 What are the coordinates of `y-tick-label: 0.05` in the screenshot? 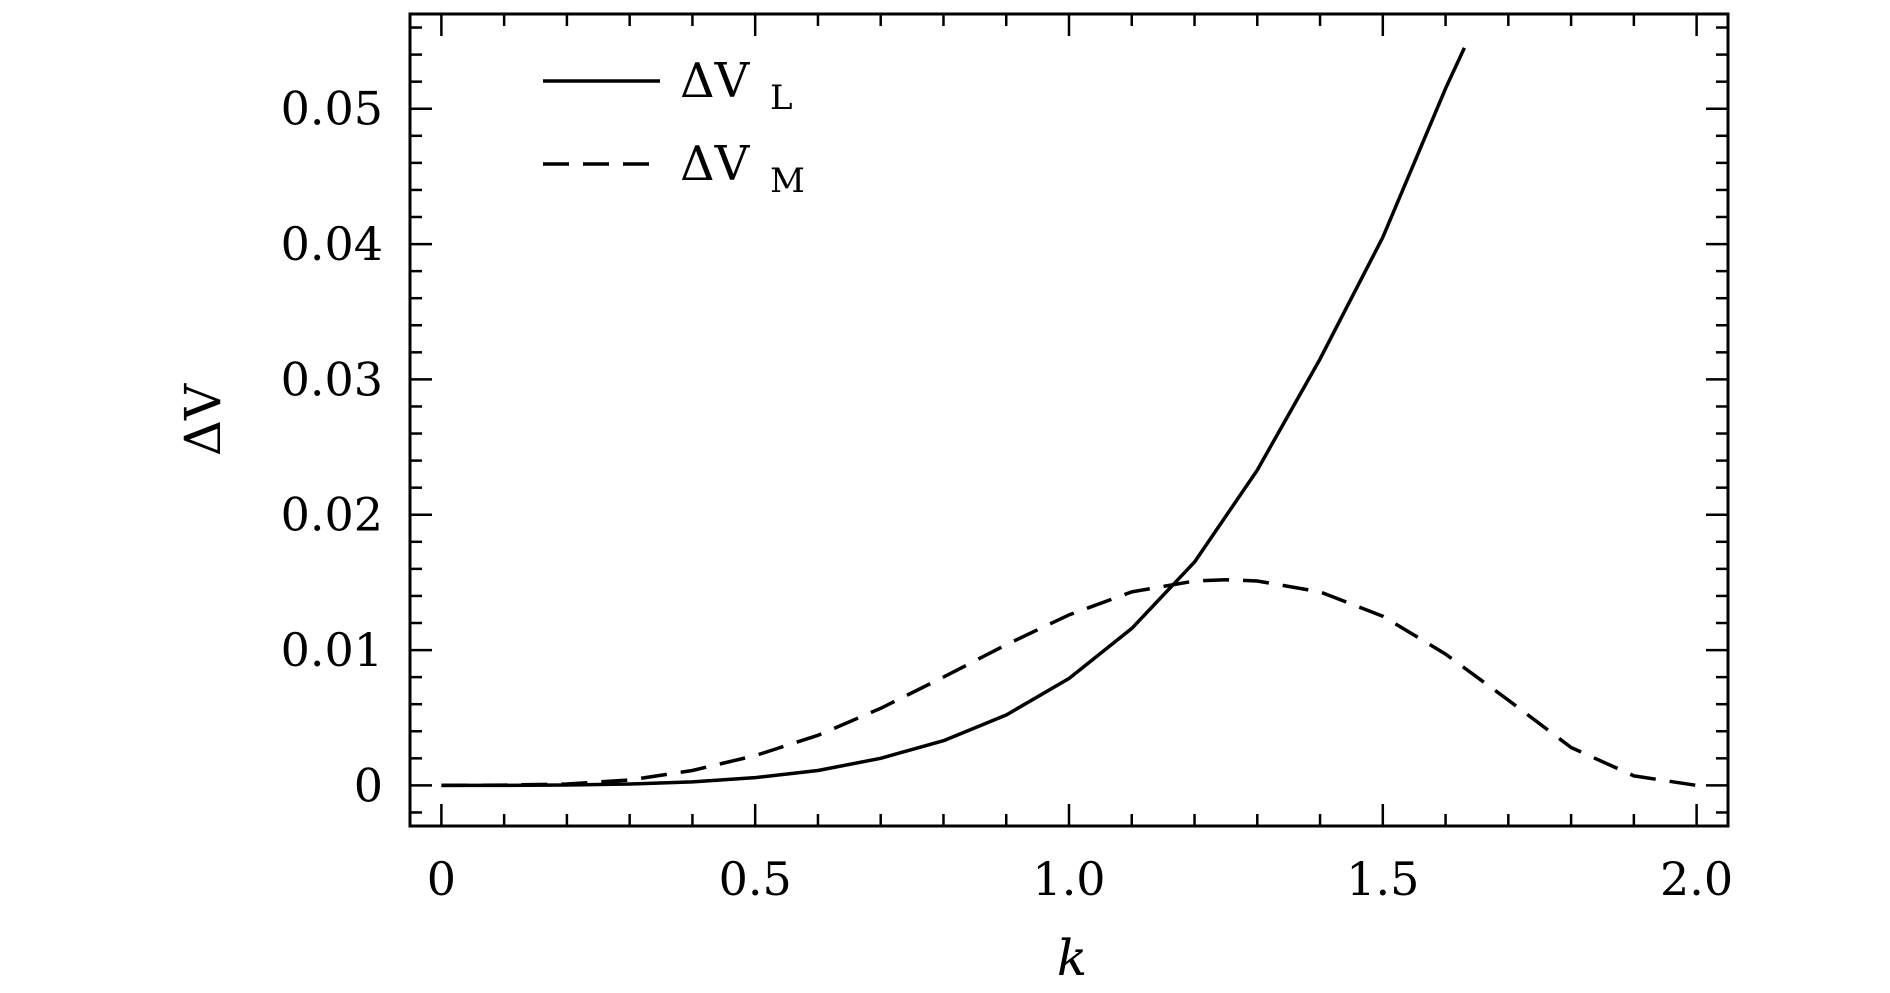 It's located at (332, 109).